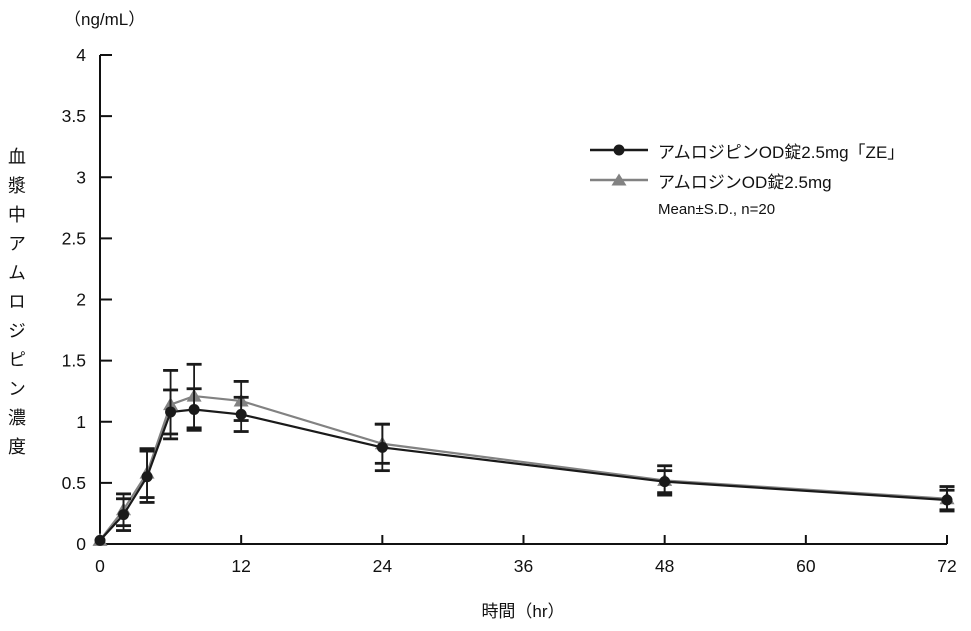  What do you see at coordinates (74, 483) in the screenshot?
I see `y-tick-label: 0.5` at bounding box center [74, 483].